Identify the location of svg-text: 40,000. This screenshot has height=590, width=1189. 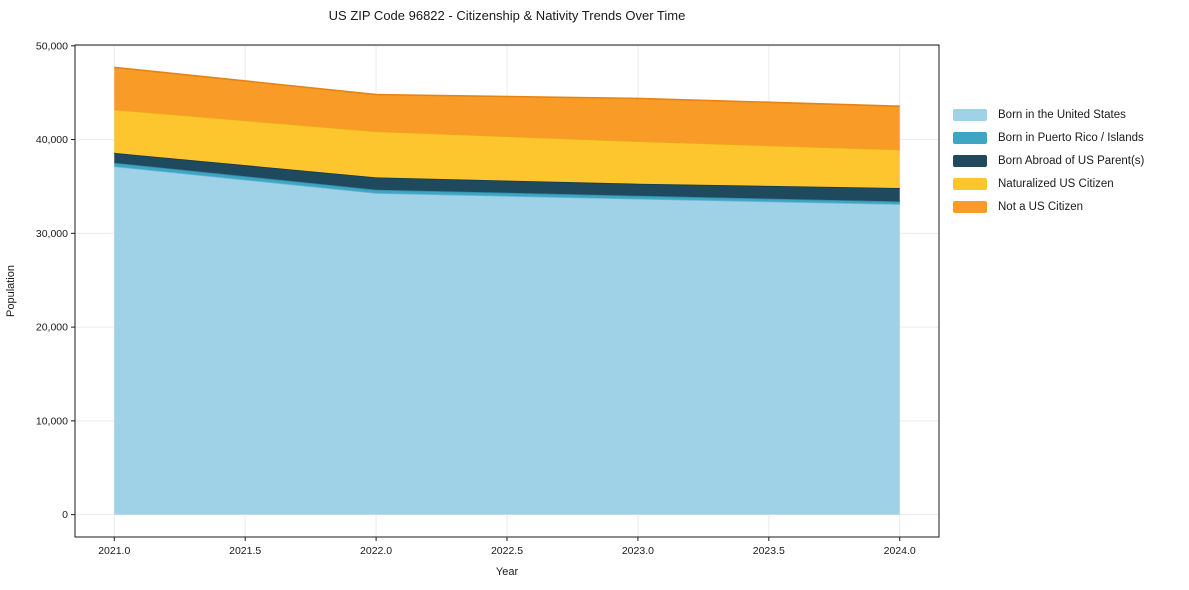
(52, 140).